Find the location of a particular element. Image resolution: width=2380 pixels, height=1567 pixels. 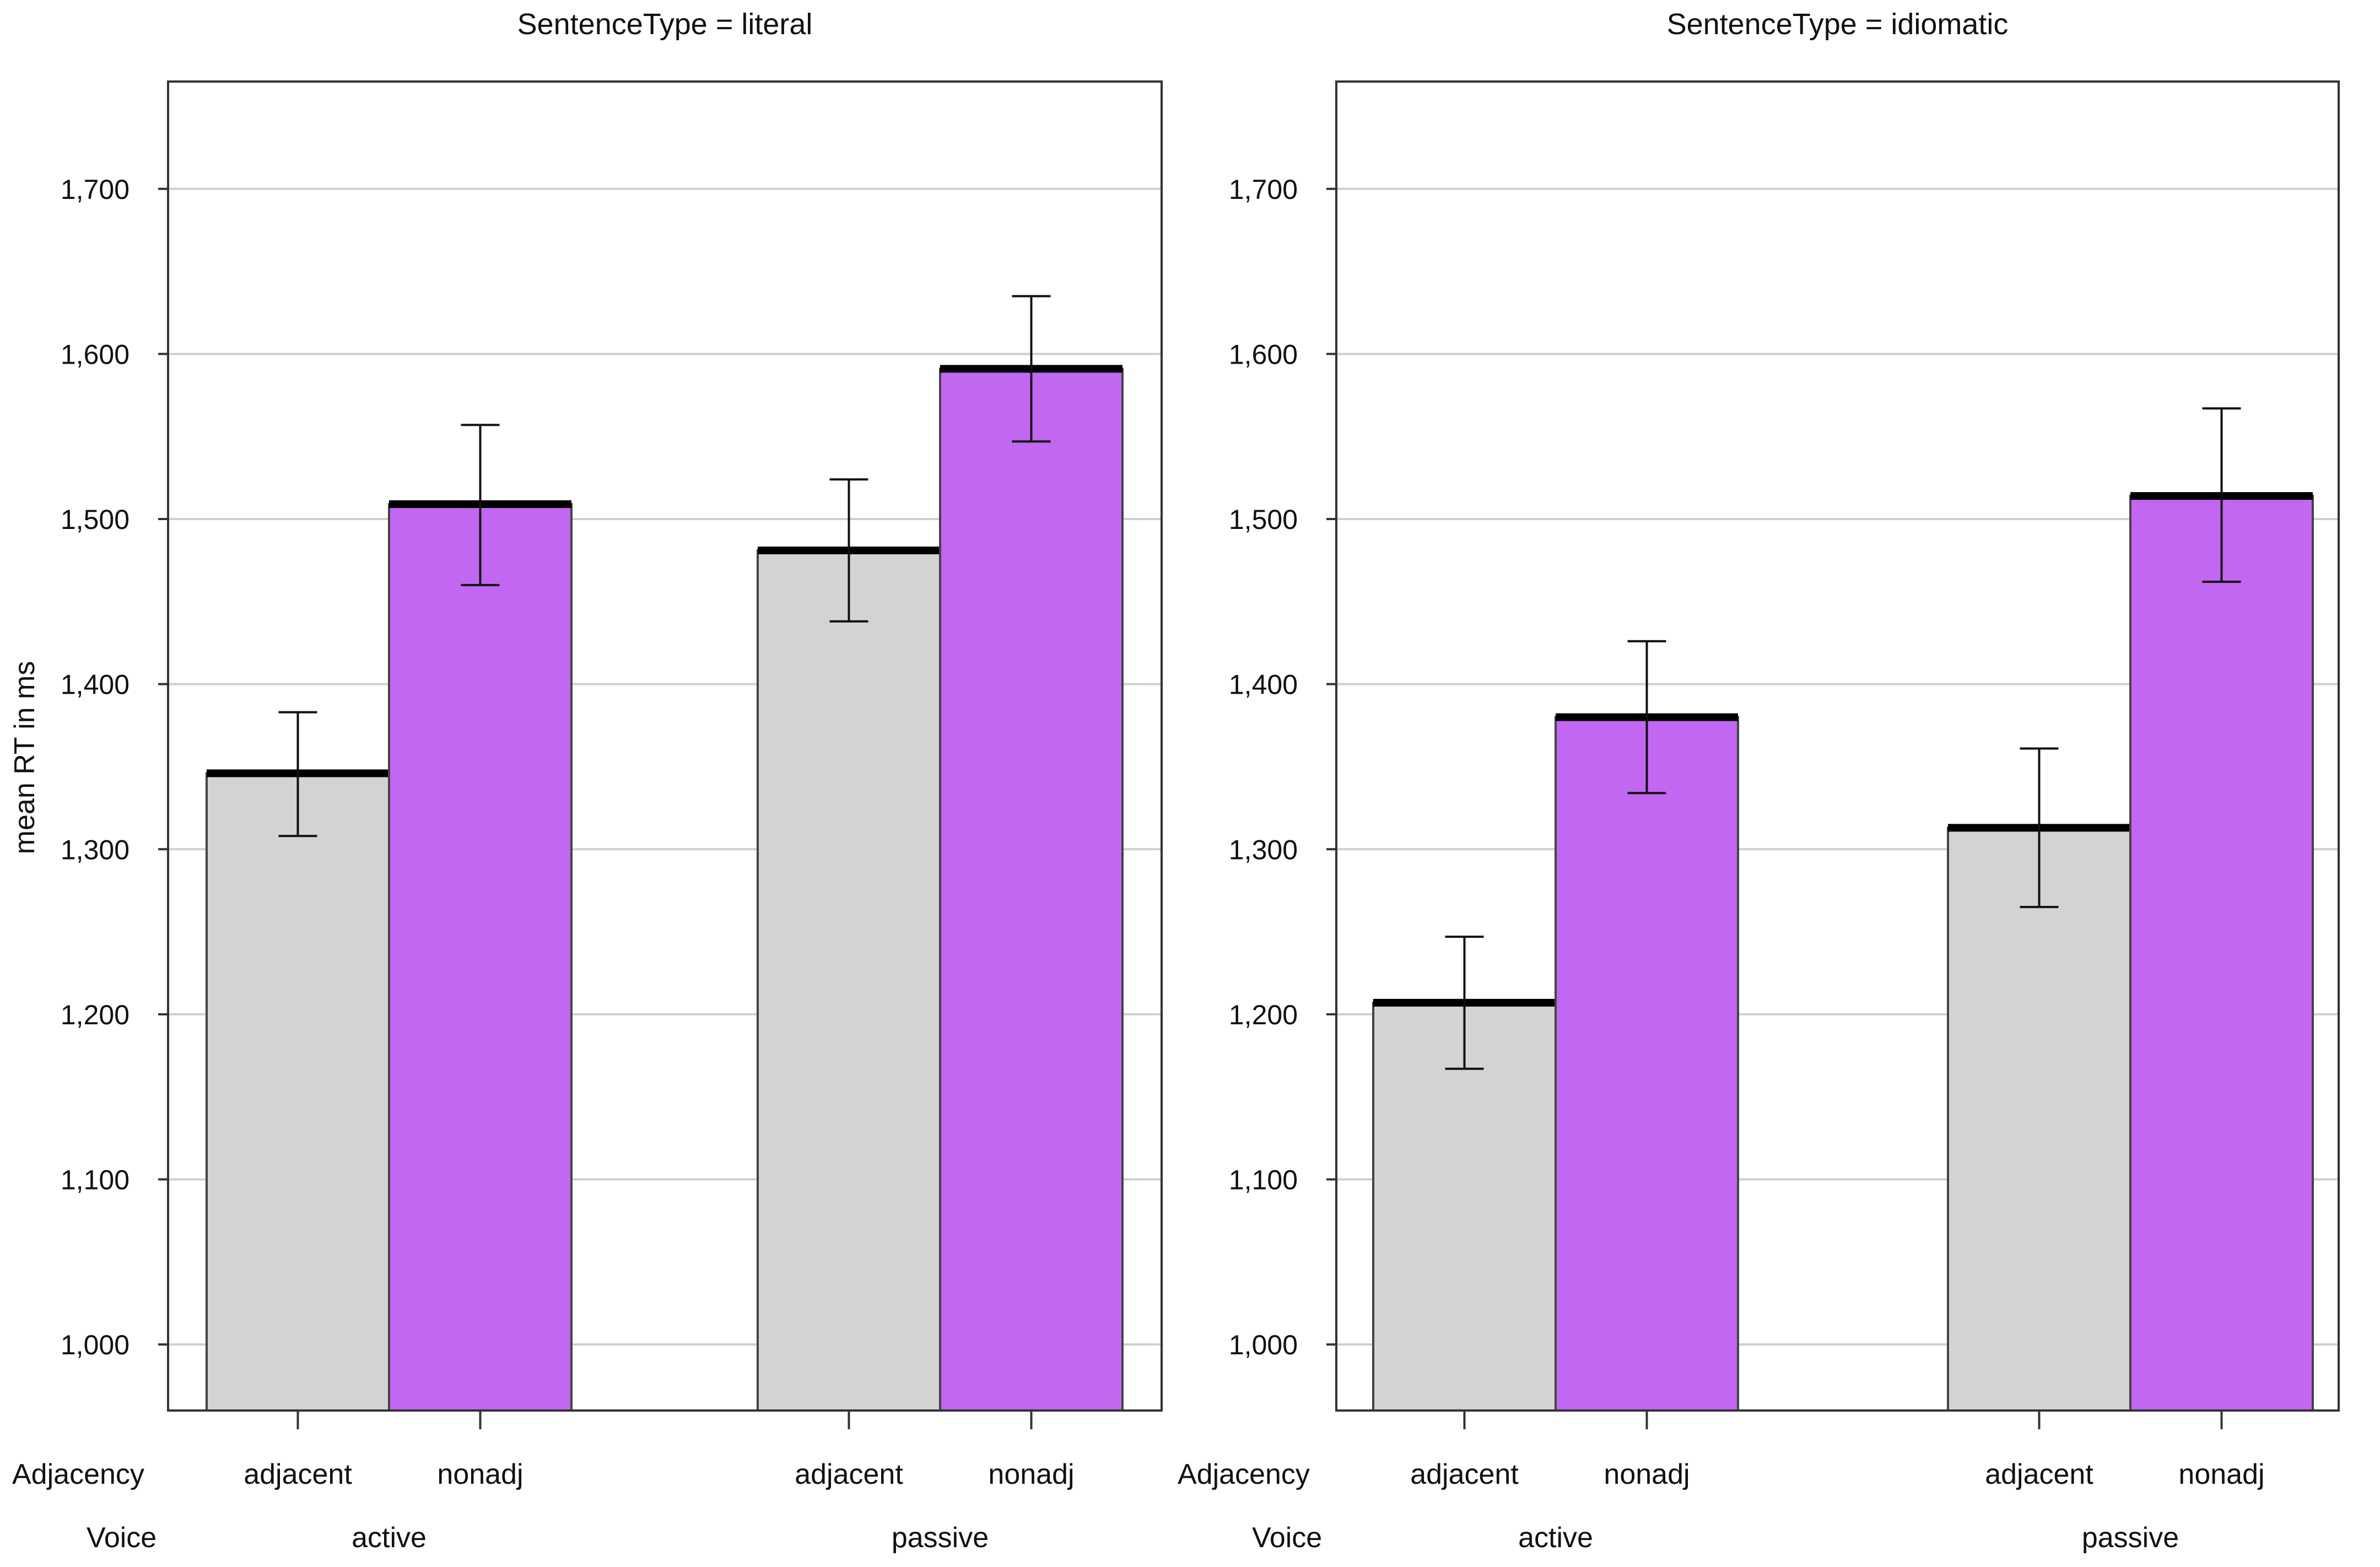

panel-title: SentenceType = literal is located at coordinates (665, 24).